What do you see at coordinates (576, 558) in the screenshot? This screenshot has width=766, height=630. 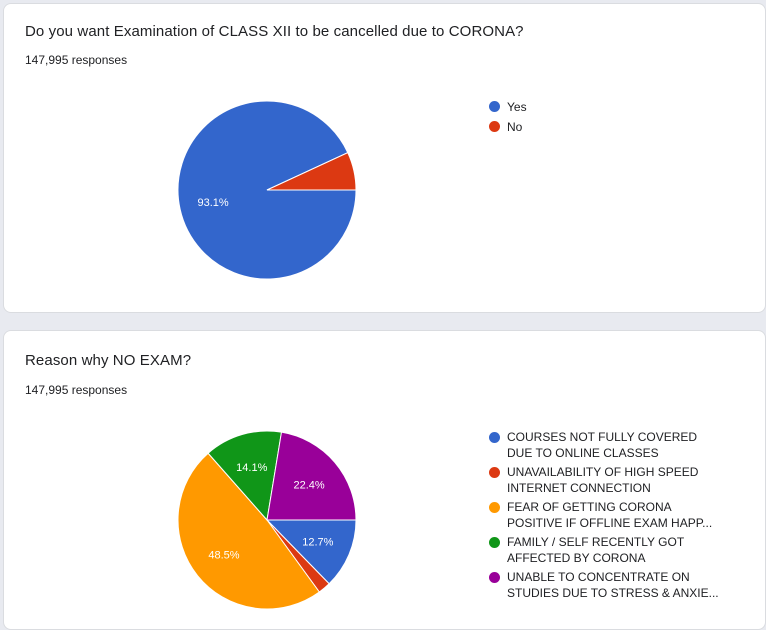 I see `legend-label: AFFECTED BY CORONA` at bounding box center [576, 558].